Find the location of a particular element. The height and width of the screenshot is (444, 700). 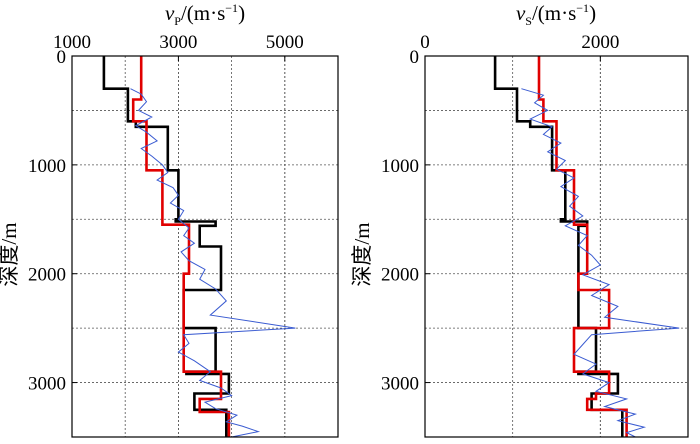

x-tick-label: 5000 is located at coordinates (285, 42).